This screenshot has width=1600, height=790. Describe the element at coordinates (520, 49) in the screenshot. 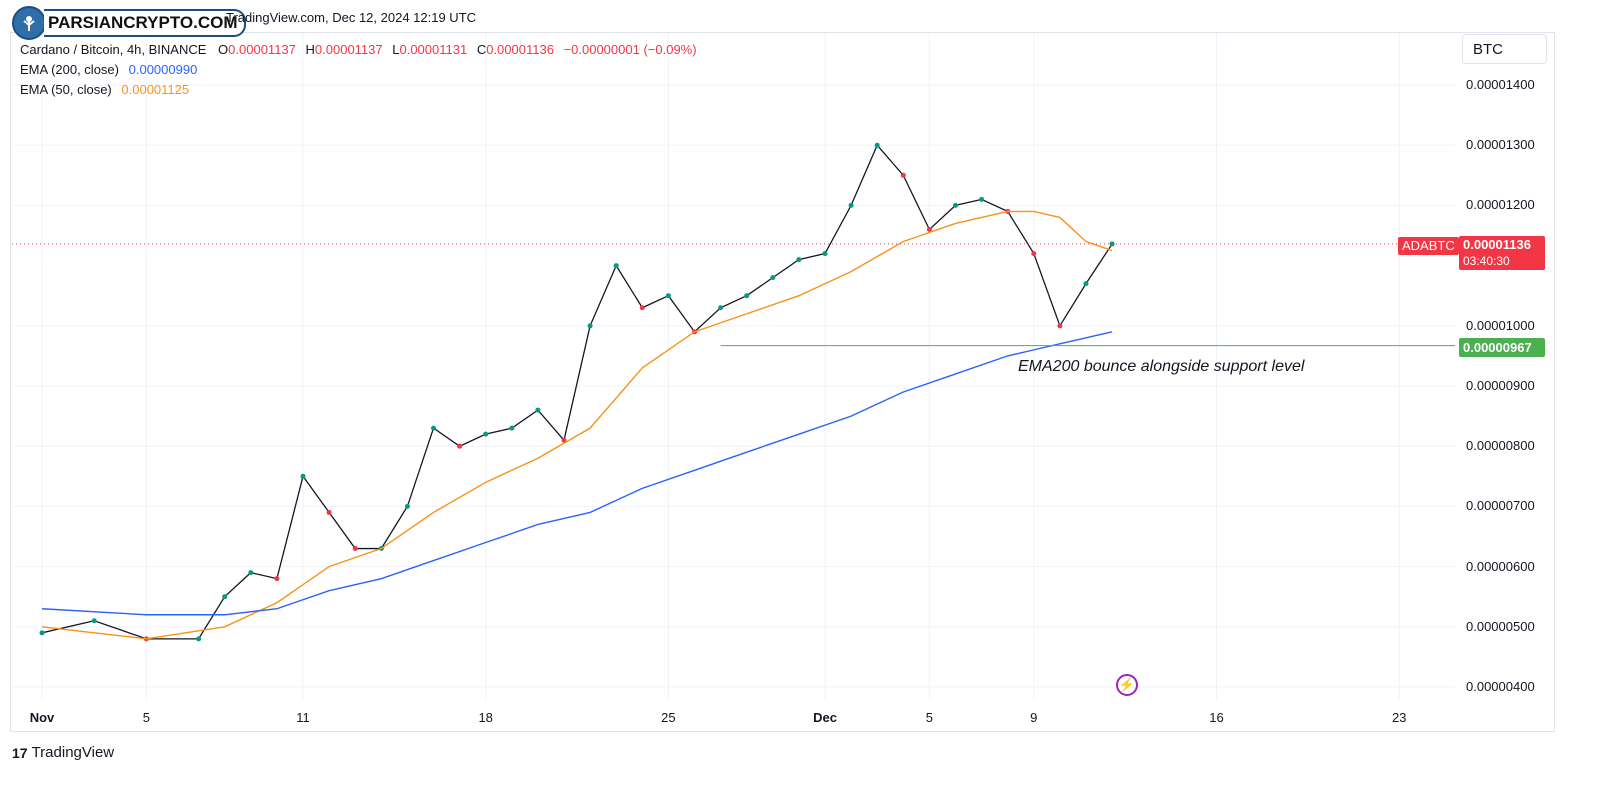

I see `close-value: 0.00001136` at that location.